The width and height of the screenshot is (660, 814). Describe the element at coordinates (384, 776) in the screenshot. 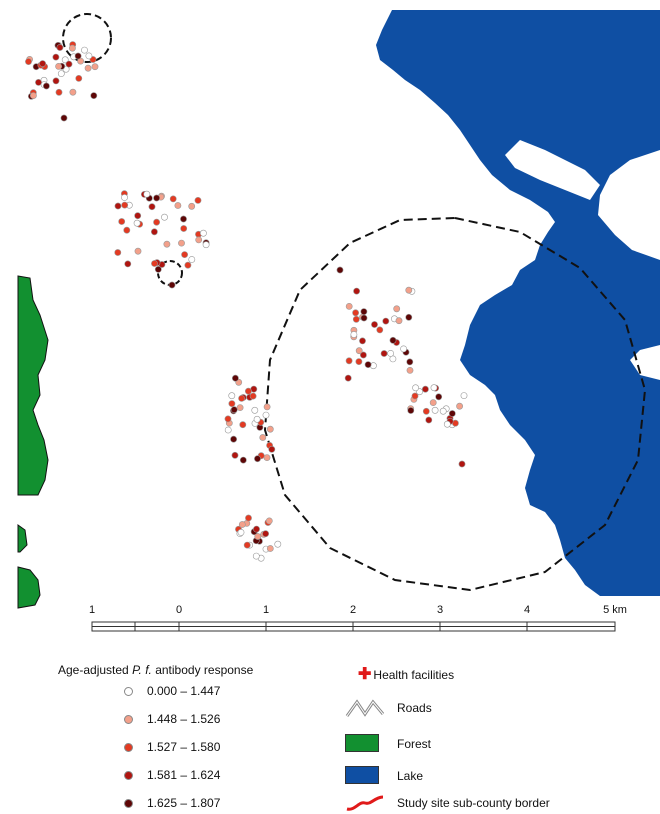

I see `legend-lake: Lake` at that location.